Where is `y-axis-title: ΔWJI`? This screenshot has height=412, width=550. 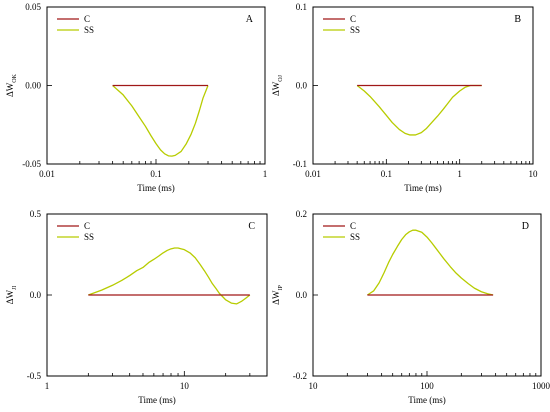 y-axis-title: ΔWJI is located at coordinates (11, 295).